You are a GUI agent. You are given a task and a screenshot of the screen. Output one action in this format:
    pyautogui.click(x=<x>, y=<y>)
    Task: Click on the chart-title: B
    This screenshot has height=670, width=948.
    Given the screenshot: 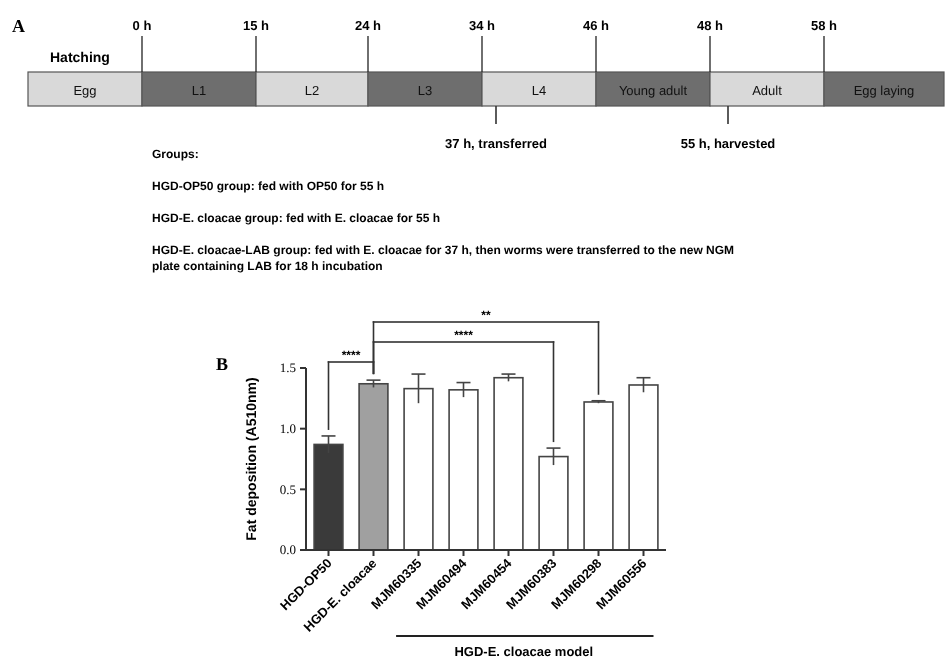 What is the action you would take?
    pyautogui.click(x=222, y=364)
    